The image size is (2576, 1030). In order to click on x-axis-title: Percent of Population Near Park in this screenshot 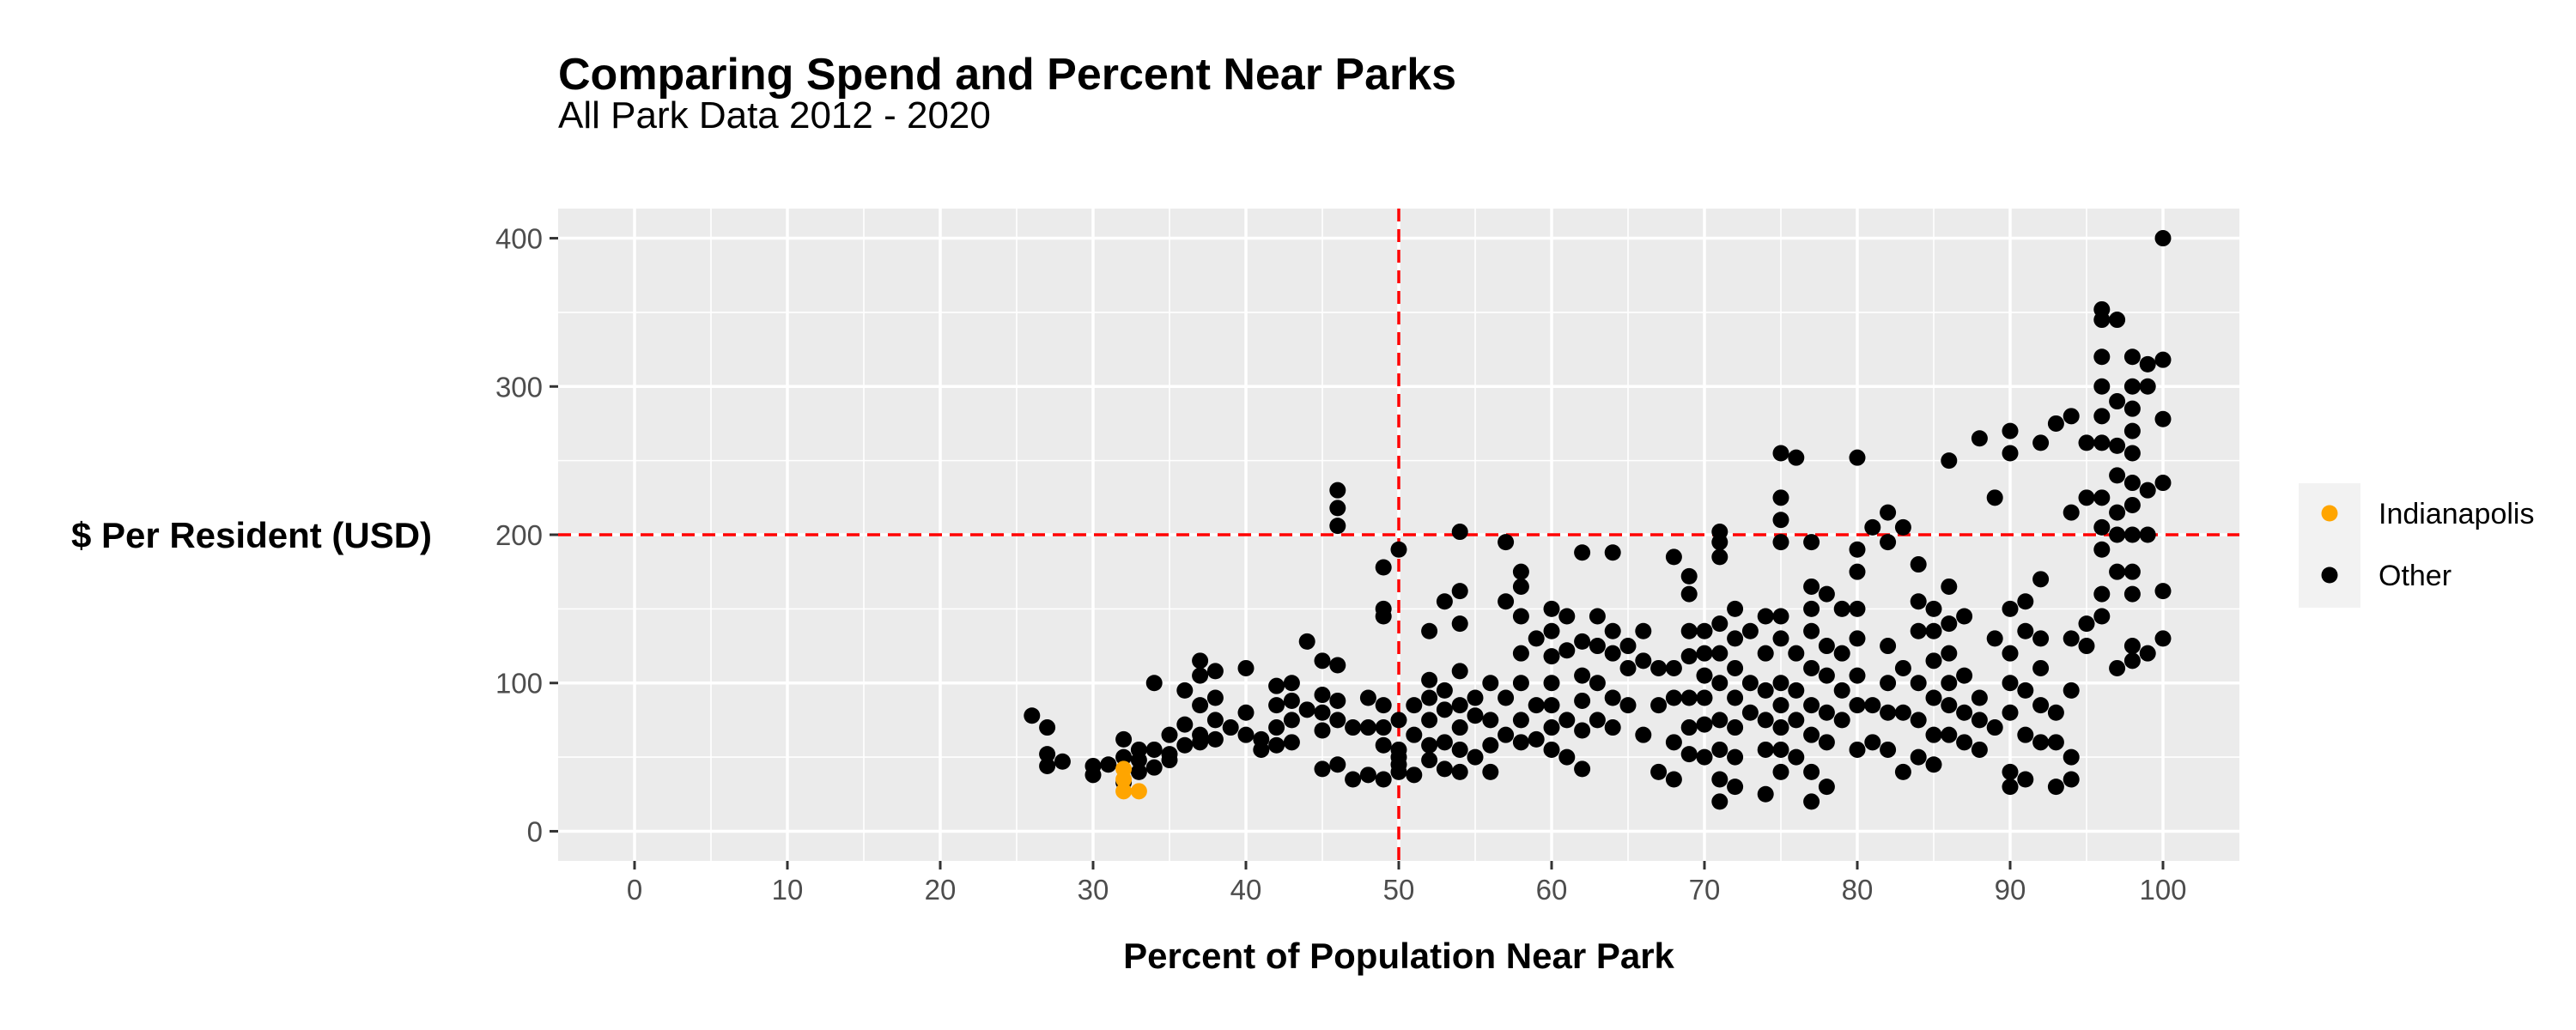, I will do `click(1398, 956)`.